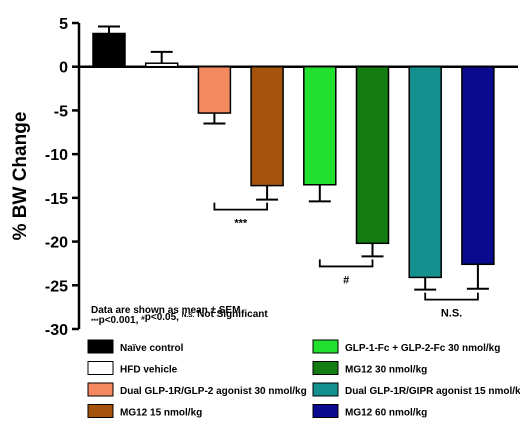 The height and width of the screenshot is (424, 520). What do you see at coordinates (161, 413) in the screenshot?
I see `legend-label: MG12 15 nmol/kg` at bounding box center [161, 413].